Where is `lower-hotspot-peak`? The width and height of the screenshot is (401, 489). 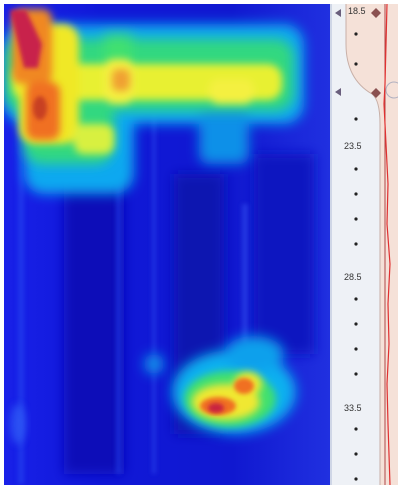 lower-hotspot-peak is located at coordinates (216, 408).